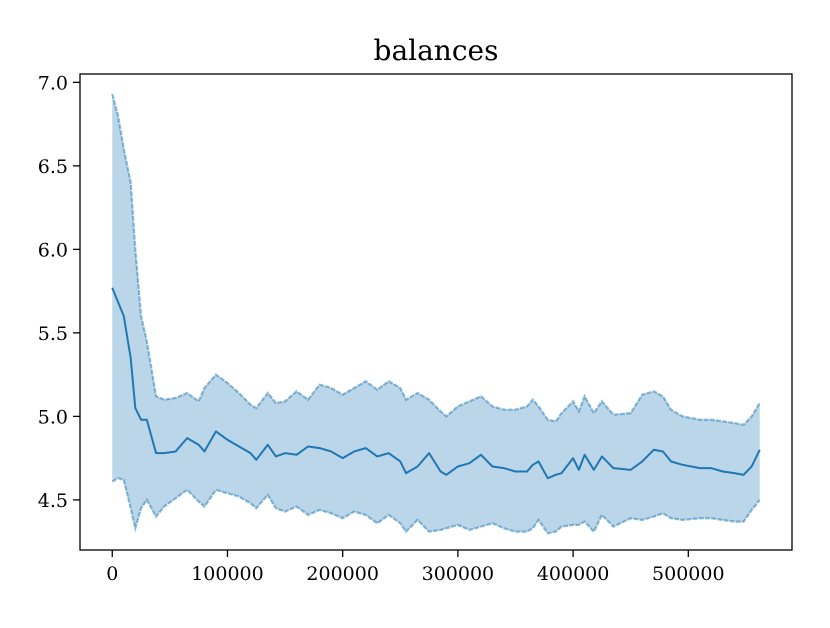 Image resolution: width=830 pixels, height=628 pixels. What do you see at coordinates (53, 250) in the screenshot?
I see `y-tick-label: 6.0` at bounding box center [53, 250].